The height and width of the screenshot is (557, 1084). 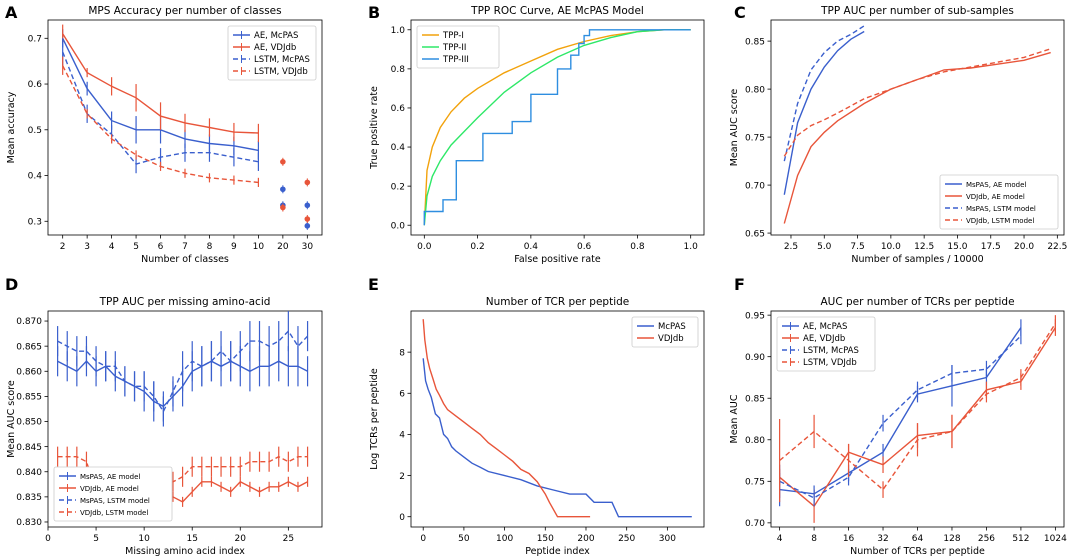 What do you see at coordinates (398, 187) in the screenshot?
I see `y-tick-label: 0.2` at bounding box center [398, 187].